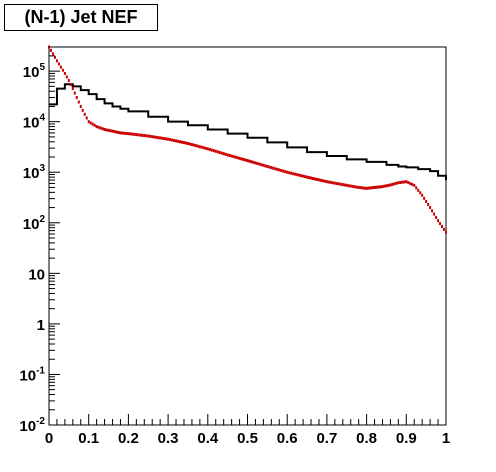  What do you see at coordinates (287, 438) in the screenshot?
I see `x-tick-label: 0.6` at bounding box center [287, 438].